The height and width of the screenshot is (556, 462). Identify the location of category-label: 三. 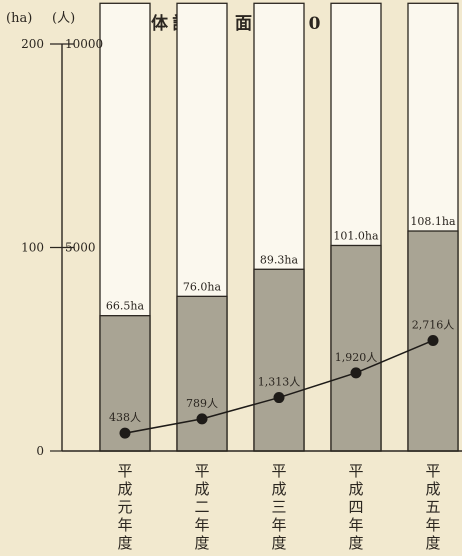
(278, 507).